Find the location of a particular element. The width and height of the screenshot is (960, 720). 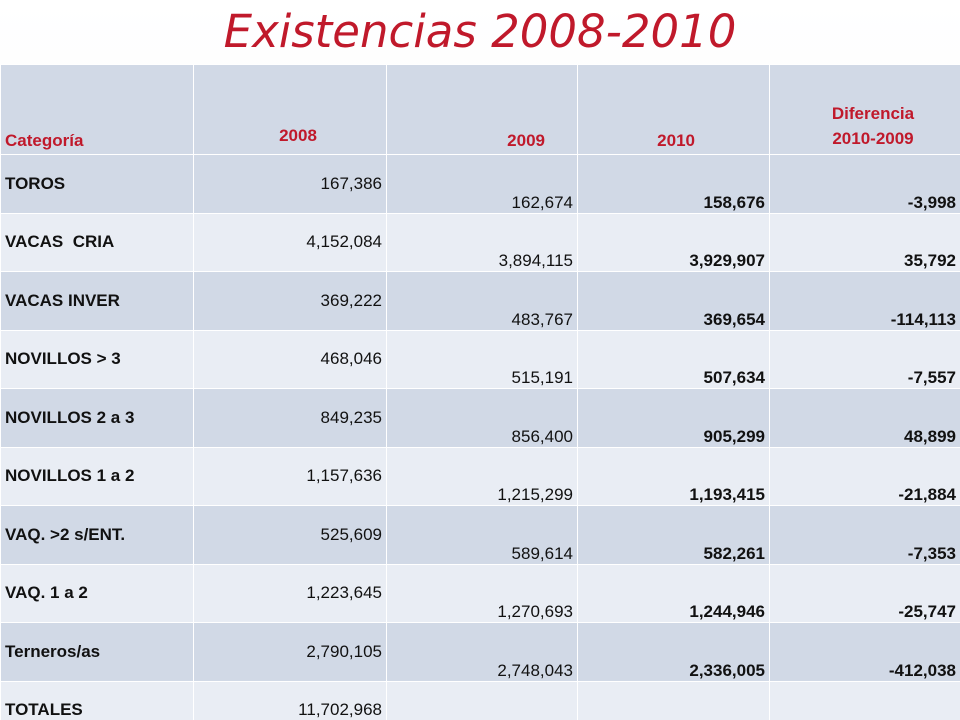

cell-2009: 856,400 is located at coordinates (482, 418).